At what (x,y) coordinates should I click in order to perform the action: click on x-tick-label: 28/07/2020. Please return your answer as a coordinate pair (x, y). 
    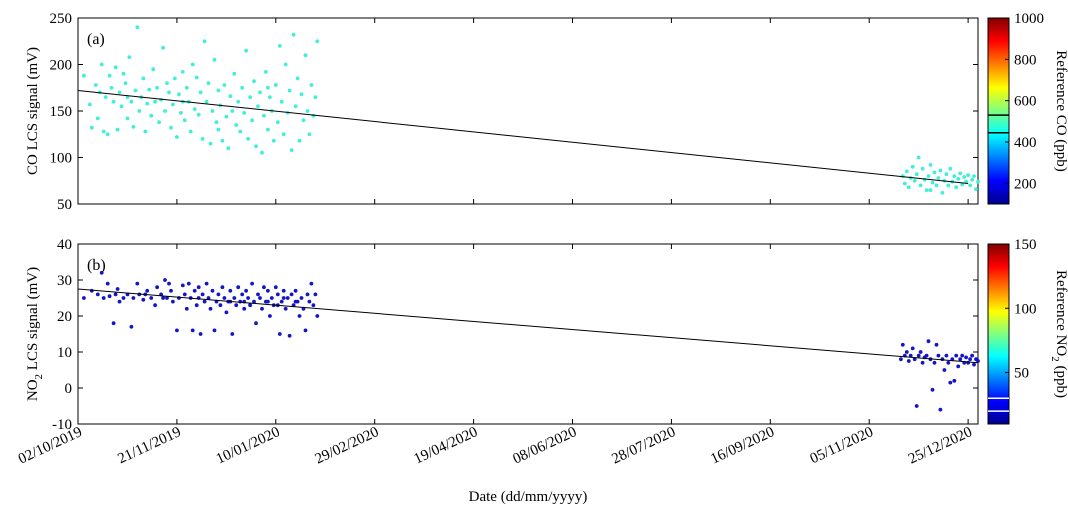
    Looking at the image, I should click on (643, 445).